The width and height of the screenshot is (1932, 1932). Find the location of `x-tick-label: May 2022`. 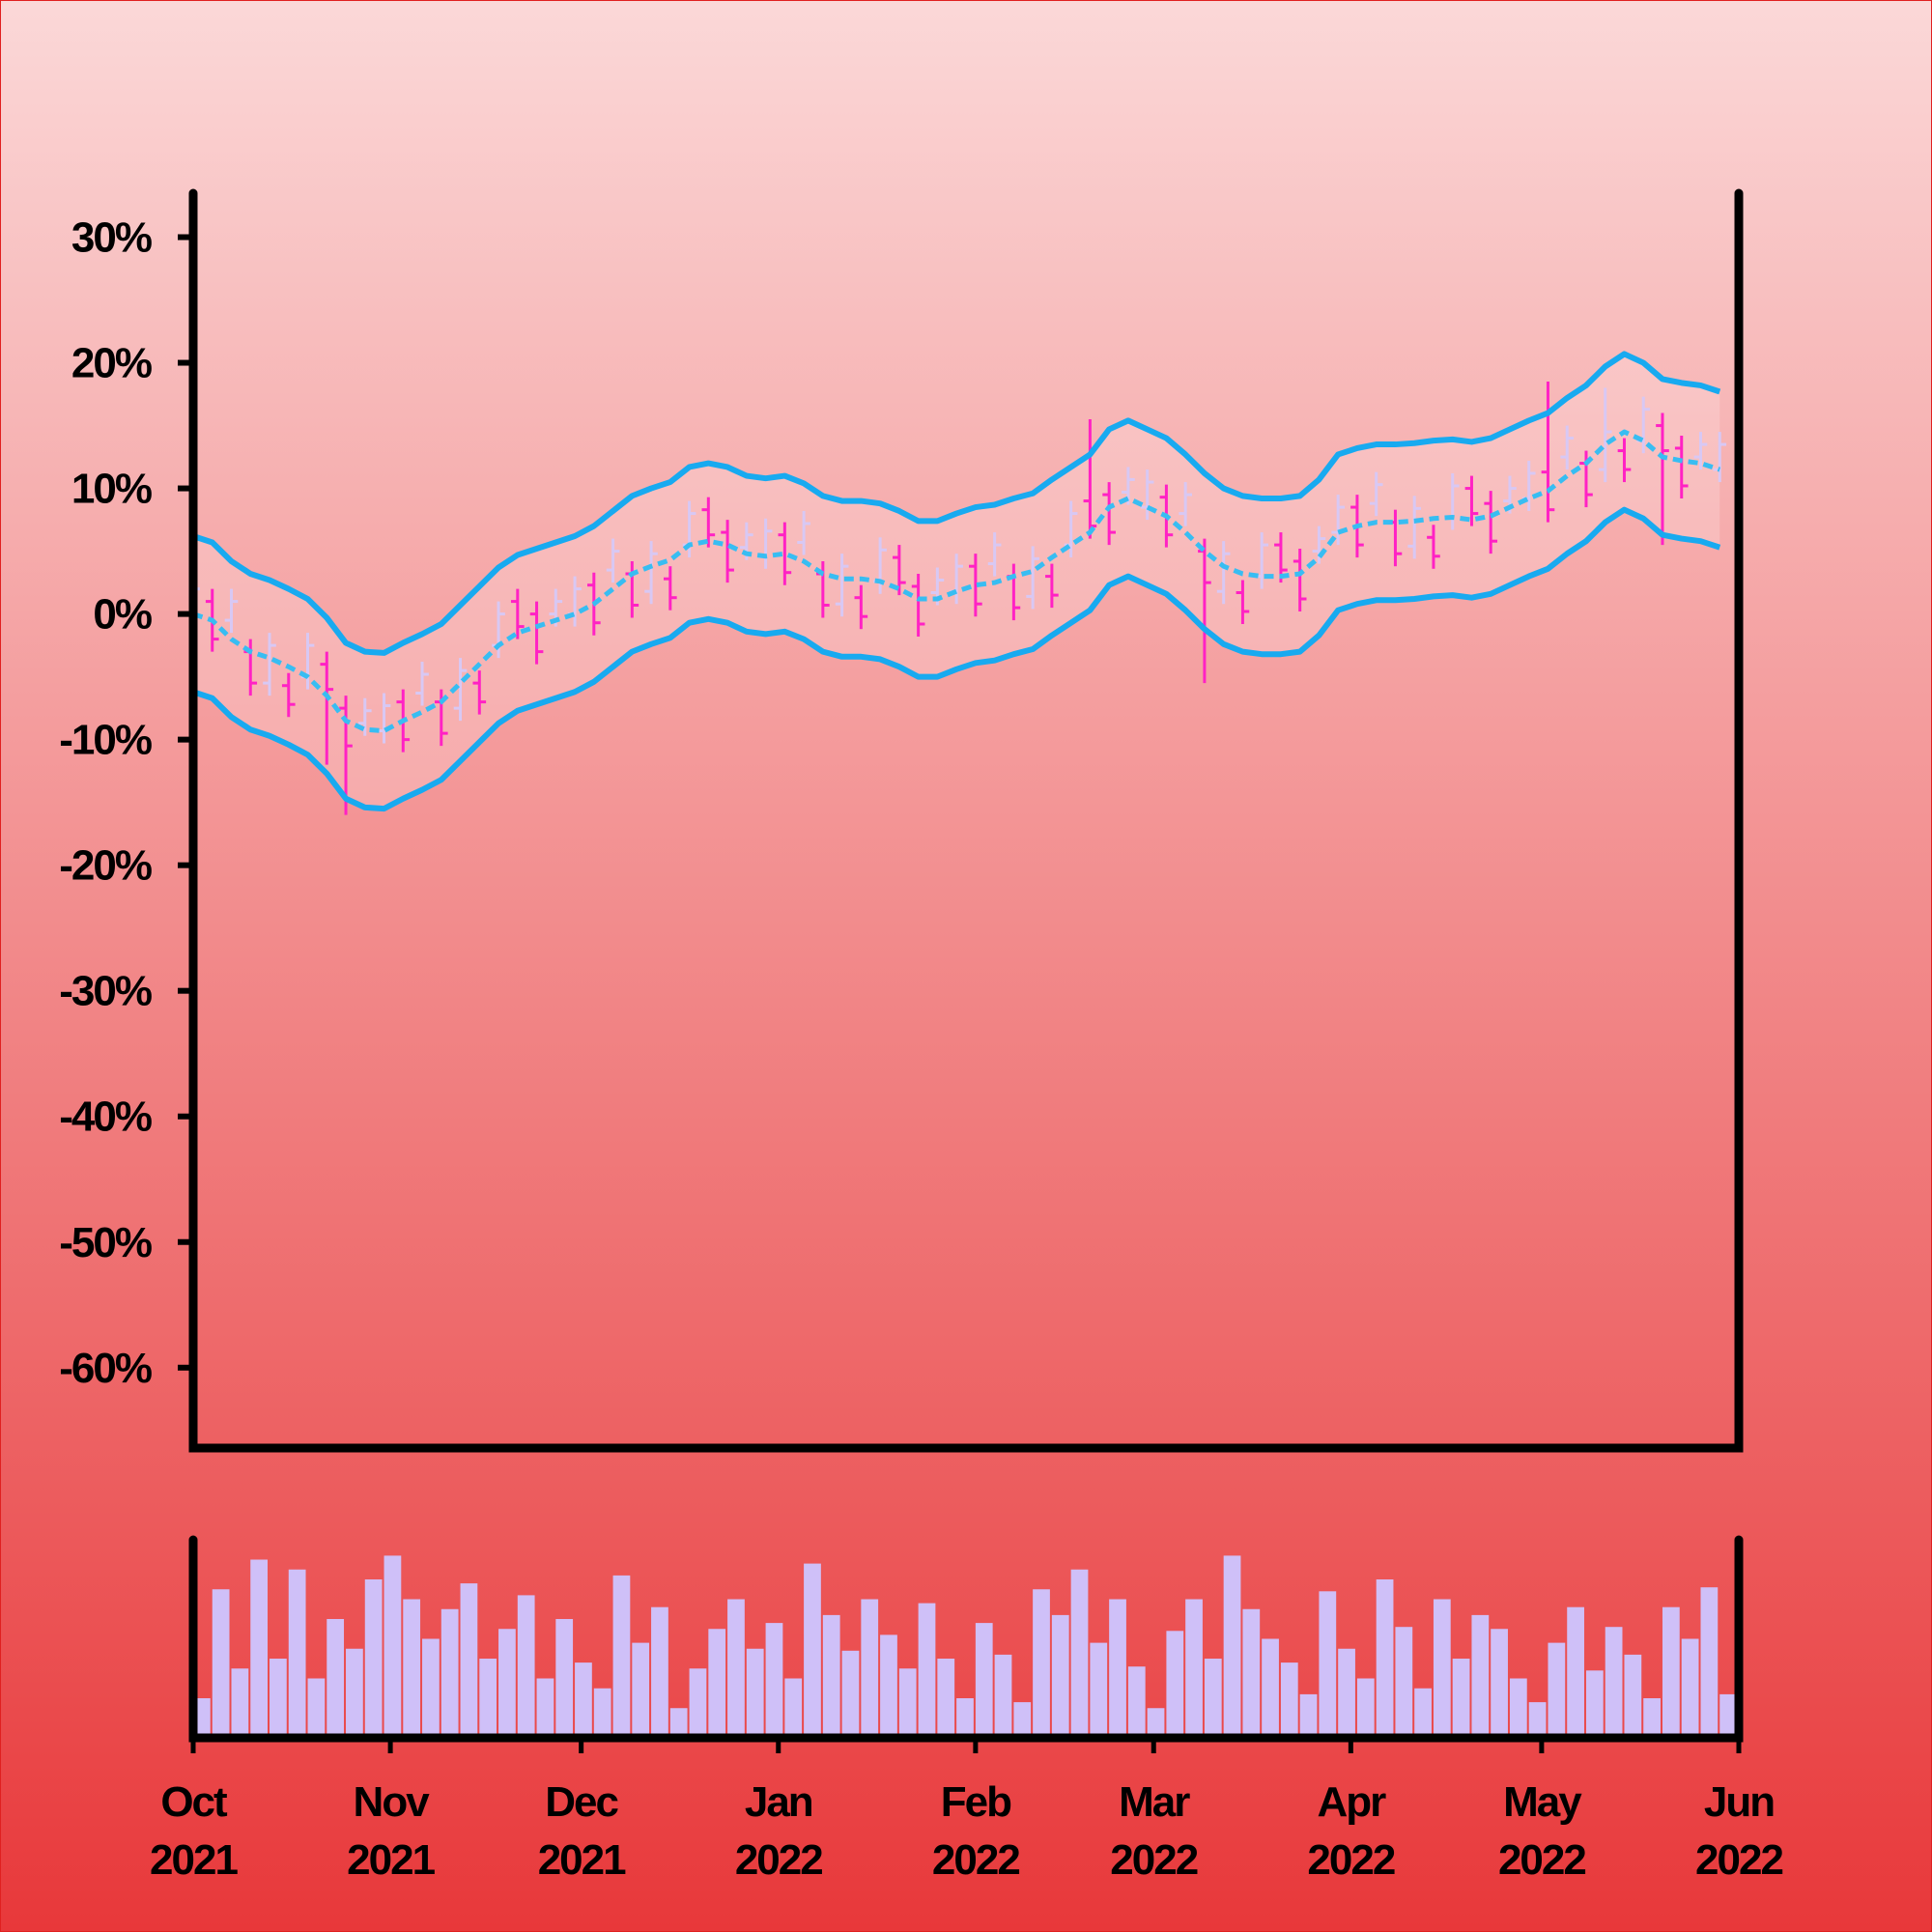

x-tick-label: May 2022 is located at coordinates (1541, 1831).